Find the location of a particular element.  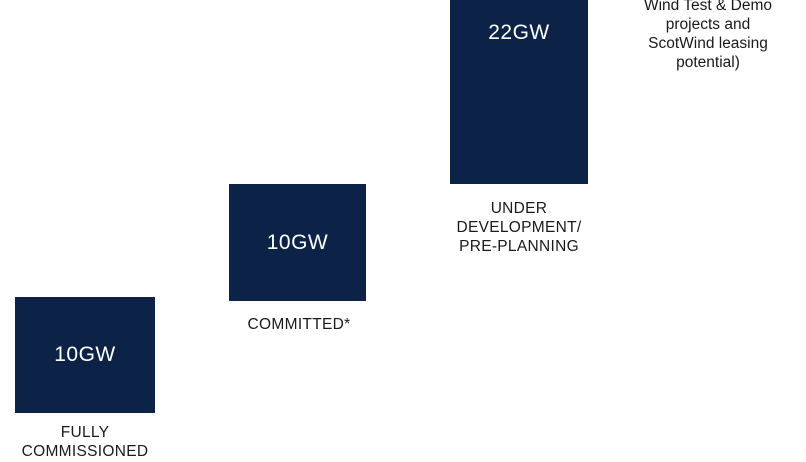

bar-committed: 10GW is located at coordinates (297, 242).